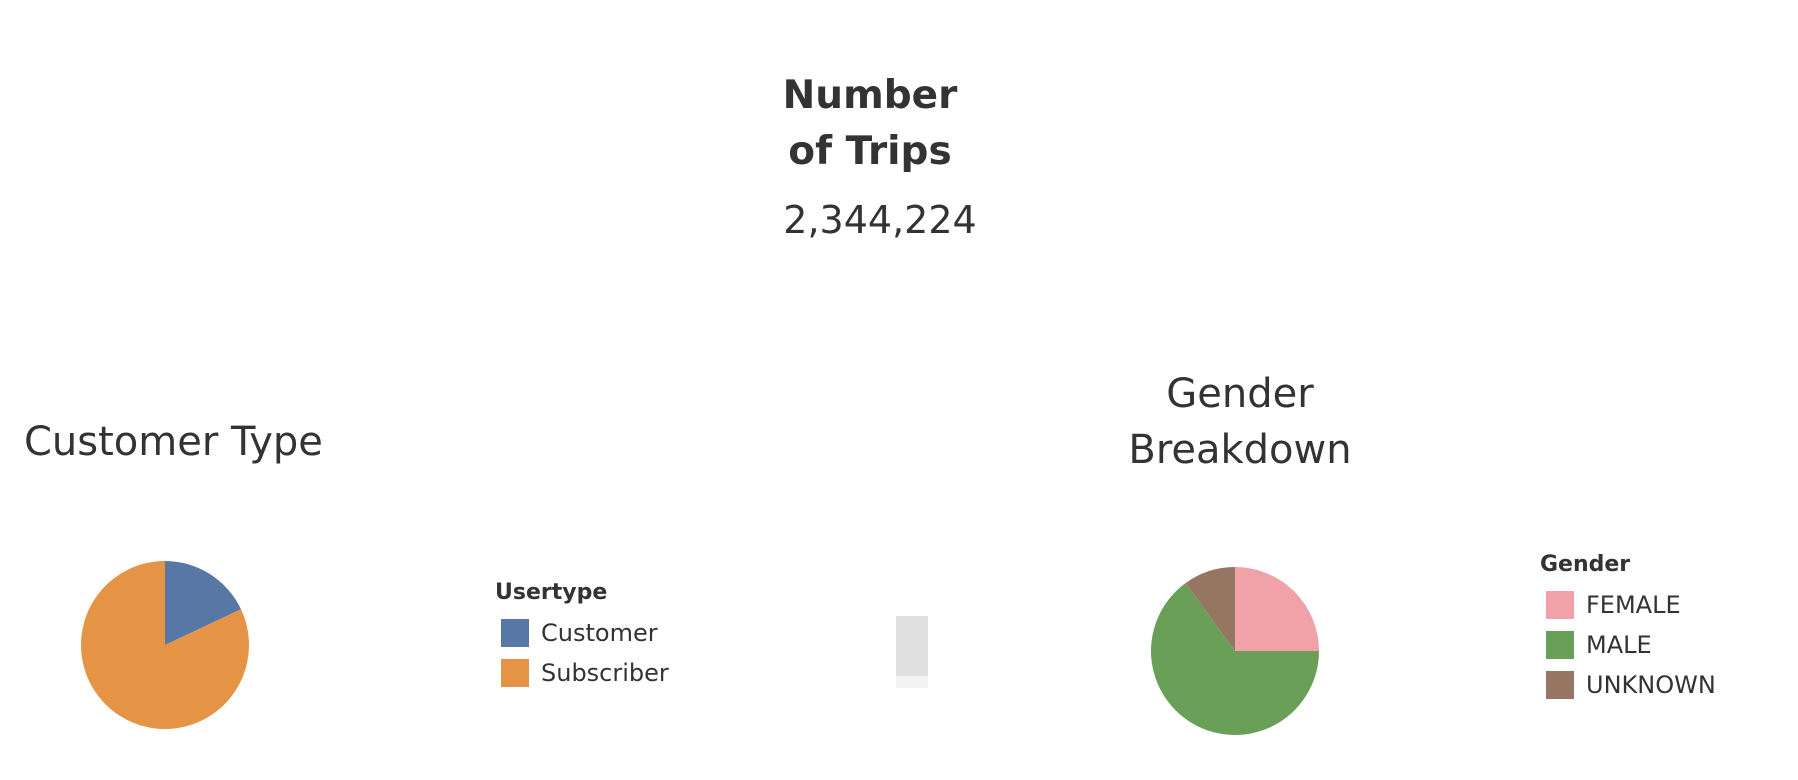  What do you see at coordinates (1240, 422) in the screenshot?
I see `gender-breakdown-title: Gender Breakdown` at bounding box center [1240, 422].